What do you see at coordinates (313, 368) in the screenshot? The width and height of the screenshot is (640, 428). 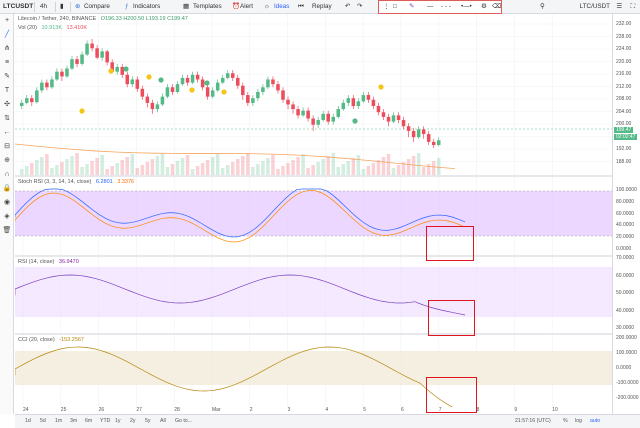 I see `cci-band` at bounding box center [313, 368].